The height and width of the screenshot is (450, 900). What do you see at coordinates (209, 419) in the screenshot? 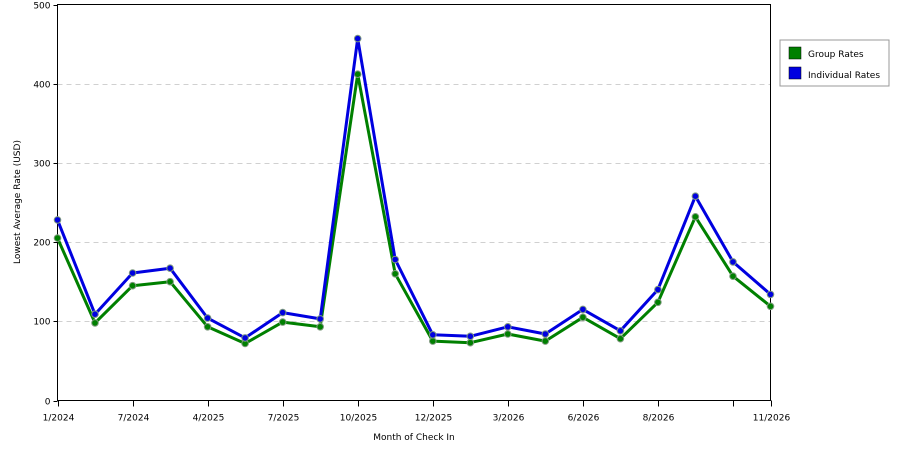
I see `x-tick-label: 4/2025` at bounding box center [209, 419].